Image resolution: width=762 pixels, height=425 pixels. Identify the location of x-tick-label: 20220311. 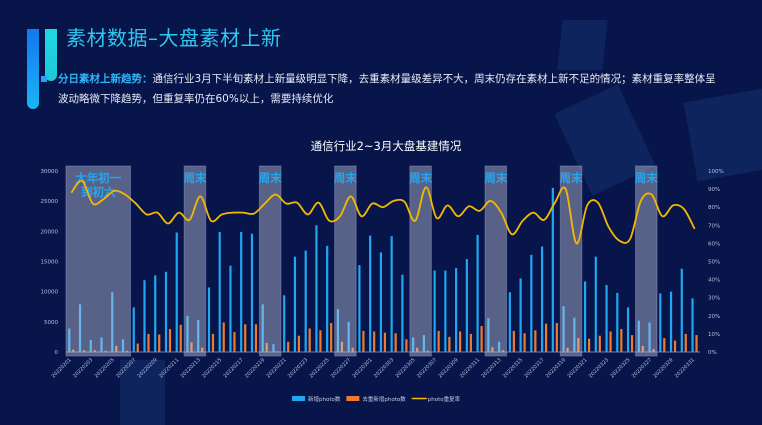
(470, 368).